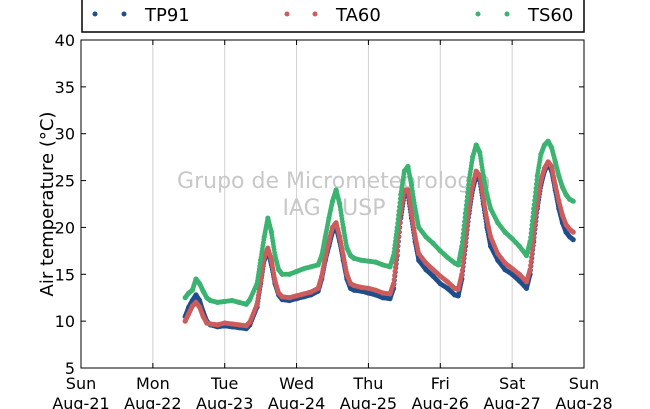 This screenshot has height=409, width=650. What do you see at coordinates (550, 15) in the screenshot?
I see `legend-label-ts60: TS60` at bounding box center [550, 15].